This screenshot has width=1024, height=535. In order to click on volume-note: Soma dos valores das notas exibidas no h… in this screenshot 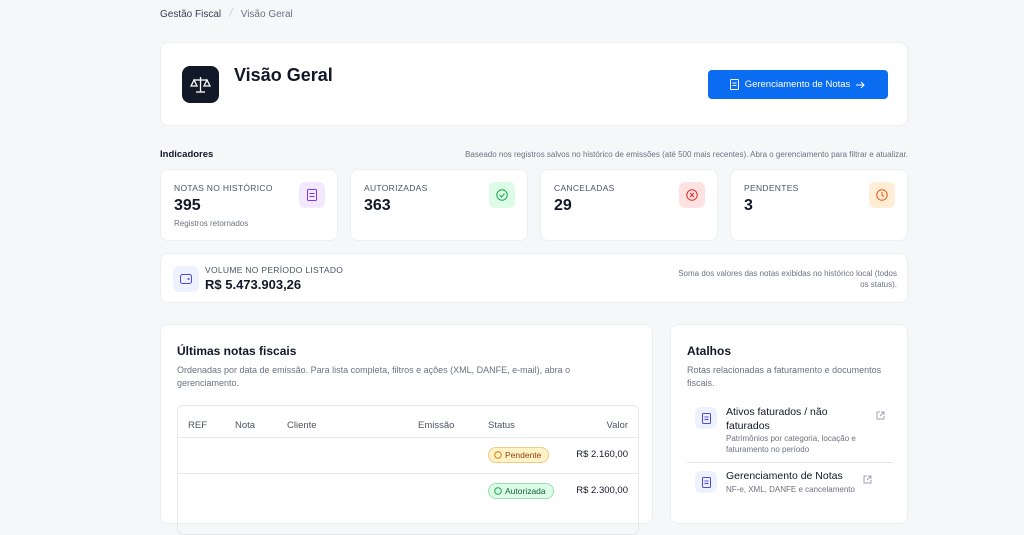, I will do `click(787, 279)`.